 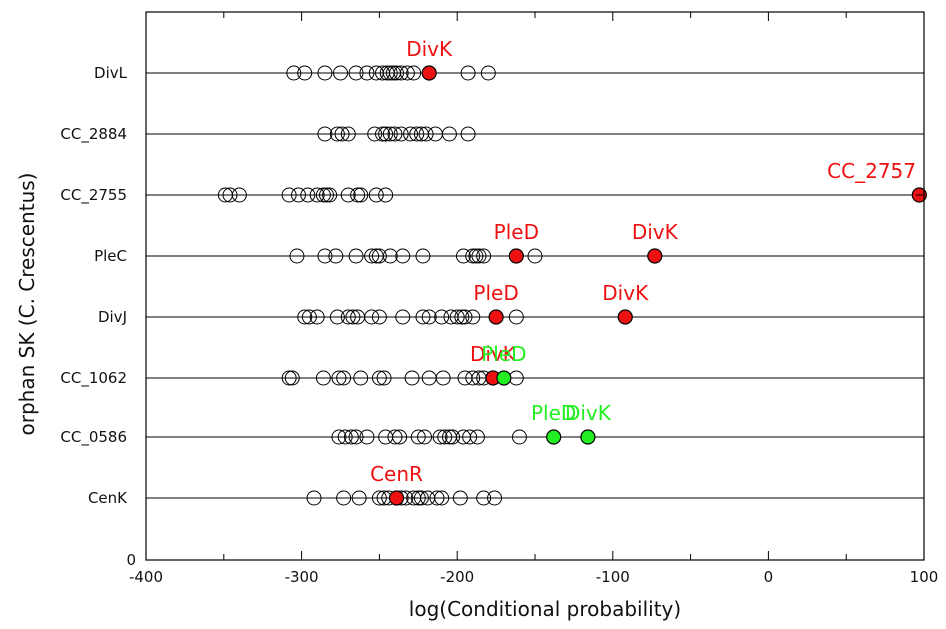 What do you see at coordinates (93, 195) in the screenshot?
I see `y-tick-label: CC_2755` at bounding box center [93, 195].